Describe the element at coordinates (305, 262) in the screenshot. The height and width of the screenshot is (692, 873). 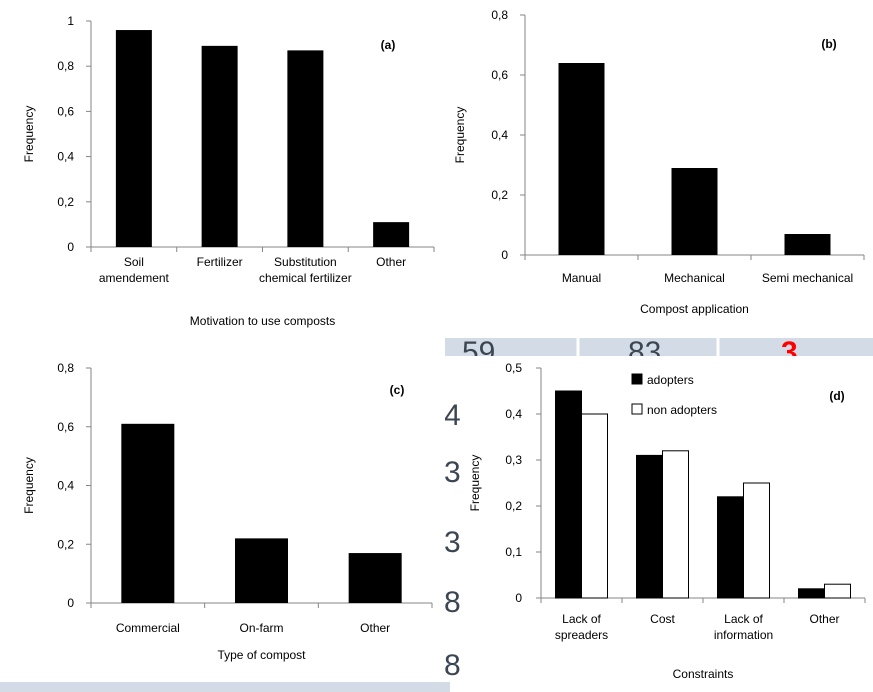
I see `x-category-label: Substitution` at that location.